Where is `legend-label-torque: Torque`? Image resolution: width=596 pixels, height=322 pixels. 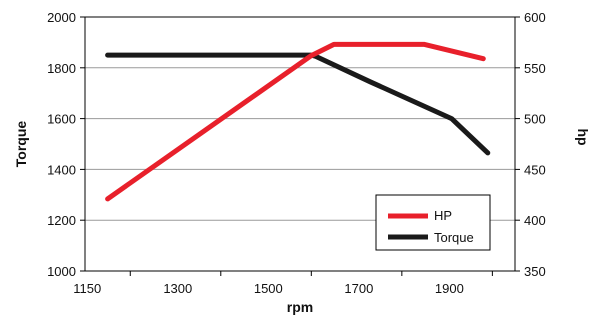
legend-label-torque: Torque is located at coordinates (454, 237).